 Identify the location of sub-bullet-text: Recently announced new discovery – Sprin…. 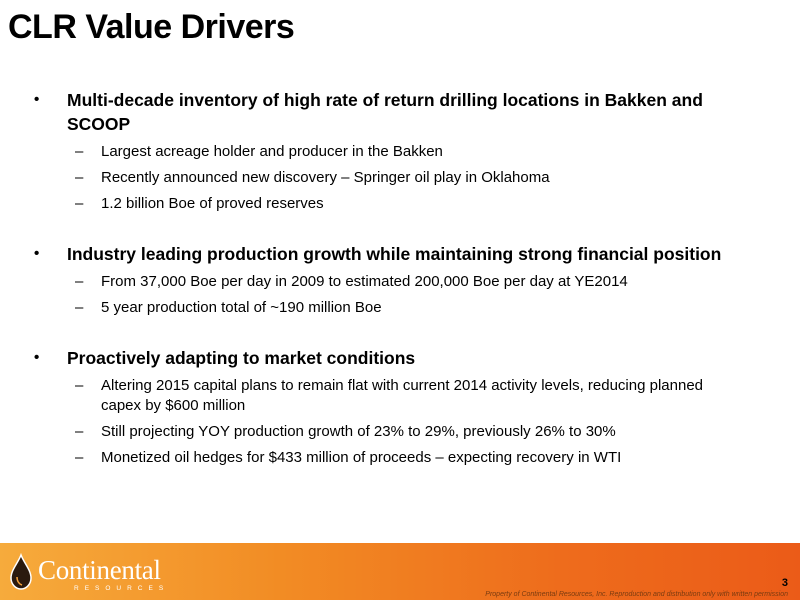
(325, 177).